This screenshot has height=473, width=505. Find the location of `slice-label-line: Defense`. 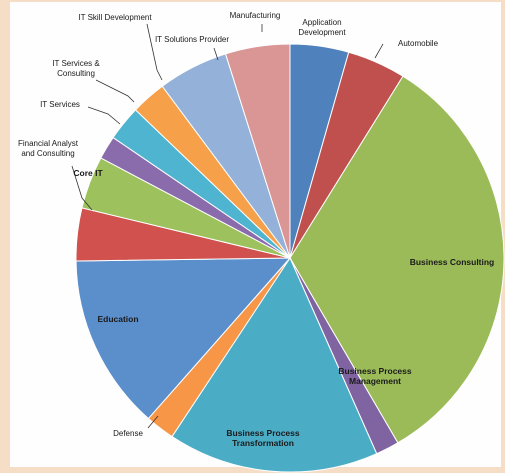

slice-label-line: Defense is located at coordinates (128, 433).